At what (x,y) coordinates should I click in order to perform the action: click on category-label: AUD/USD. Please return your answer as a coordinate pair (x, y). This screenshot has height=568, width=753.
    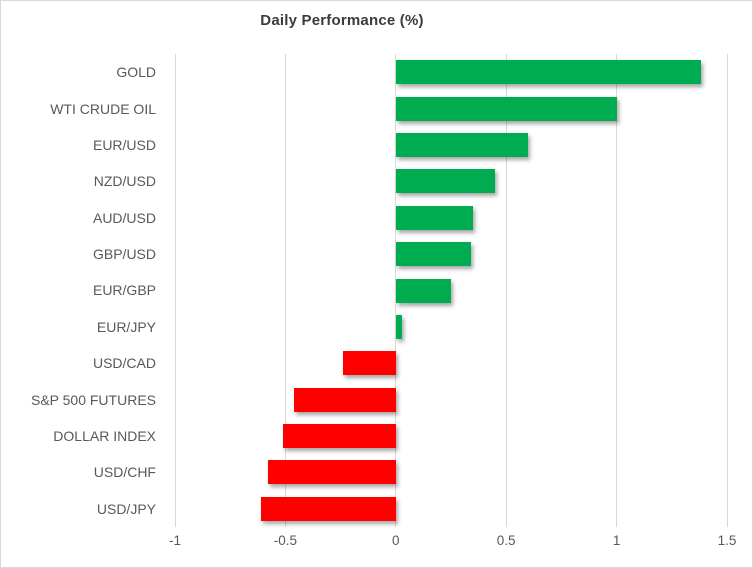
    Looking at the image, I should click on (124, 217).